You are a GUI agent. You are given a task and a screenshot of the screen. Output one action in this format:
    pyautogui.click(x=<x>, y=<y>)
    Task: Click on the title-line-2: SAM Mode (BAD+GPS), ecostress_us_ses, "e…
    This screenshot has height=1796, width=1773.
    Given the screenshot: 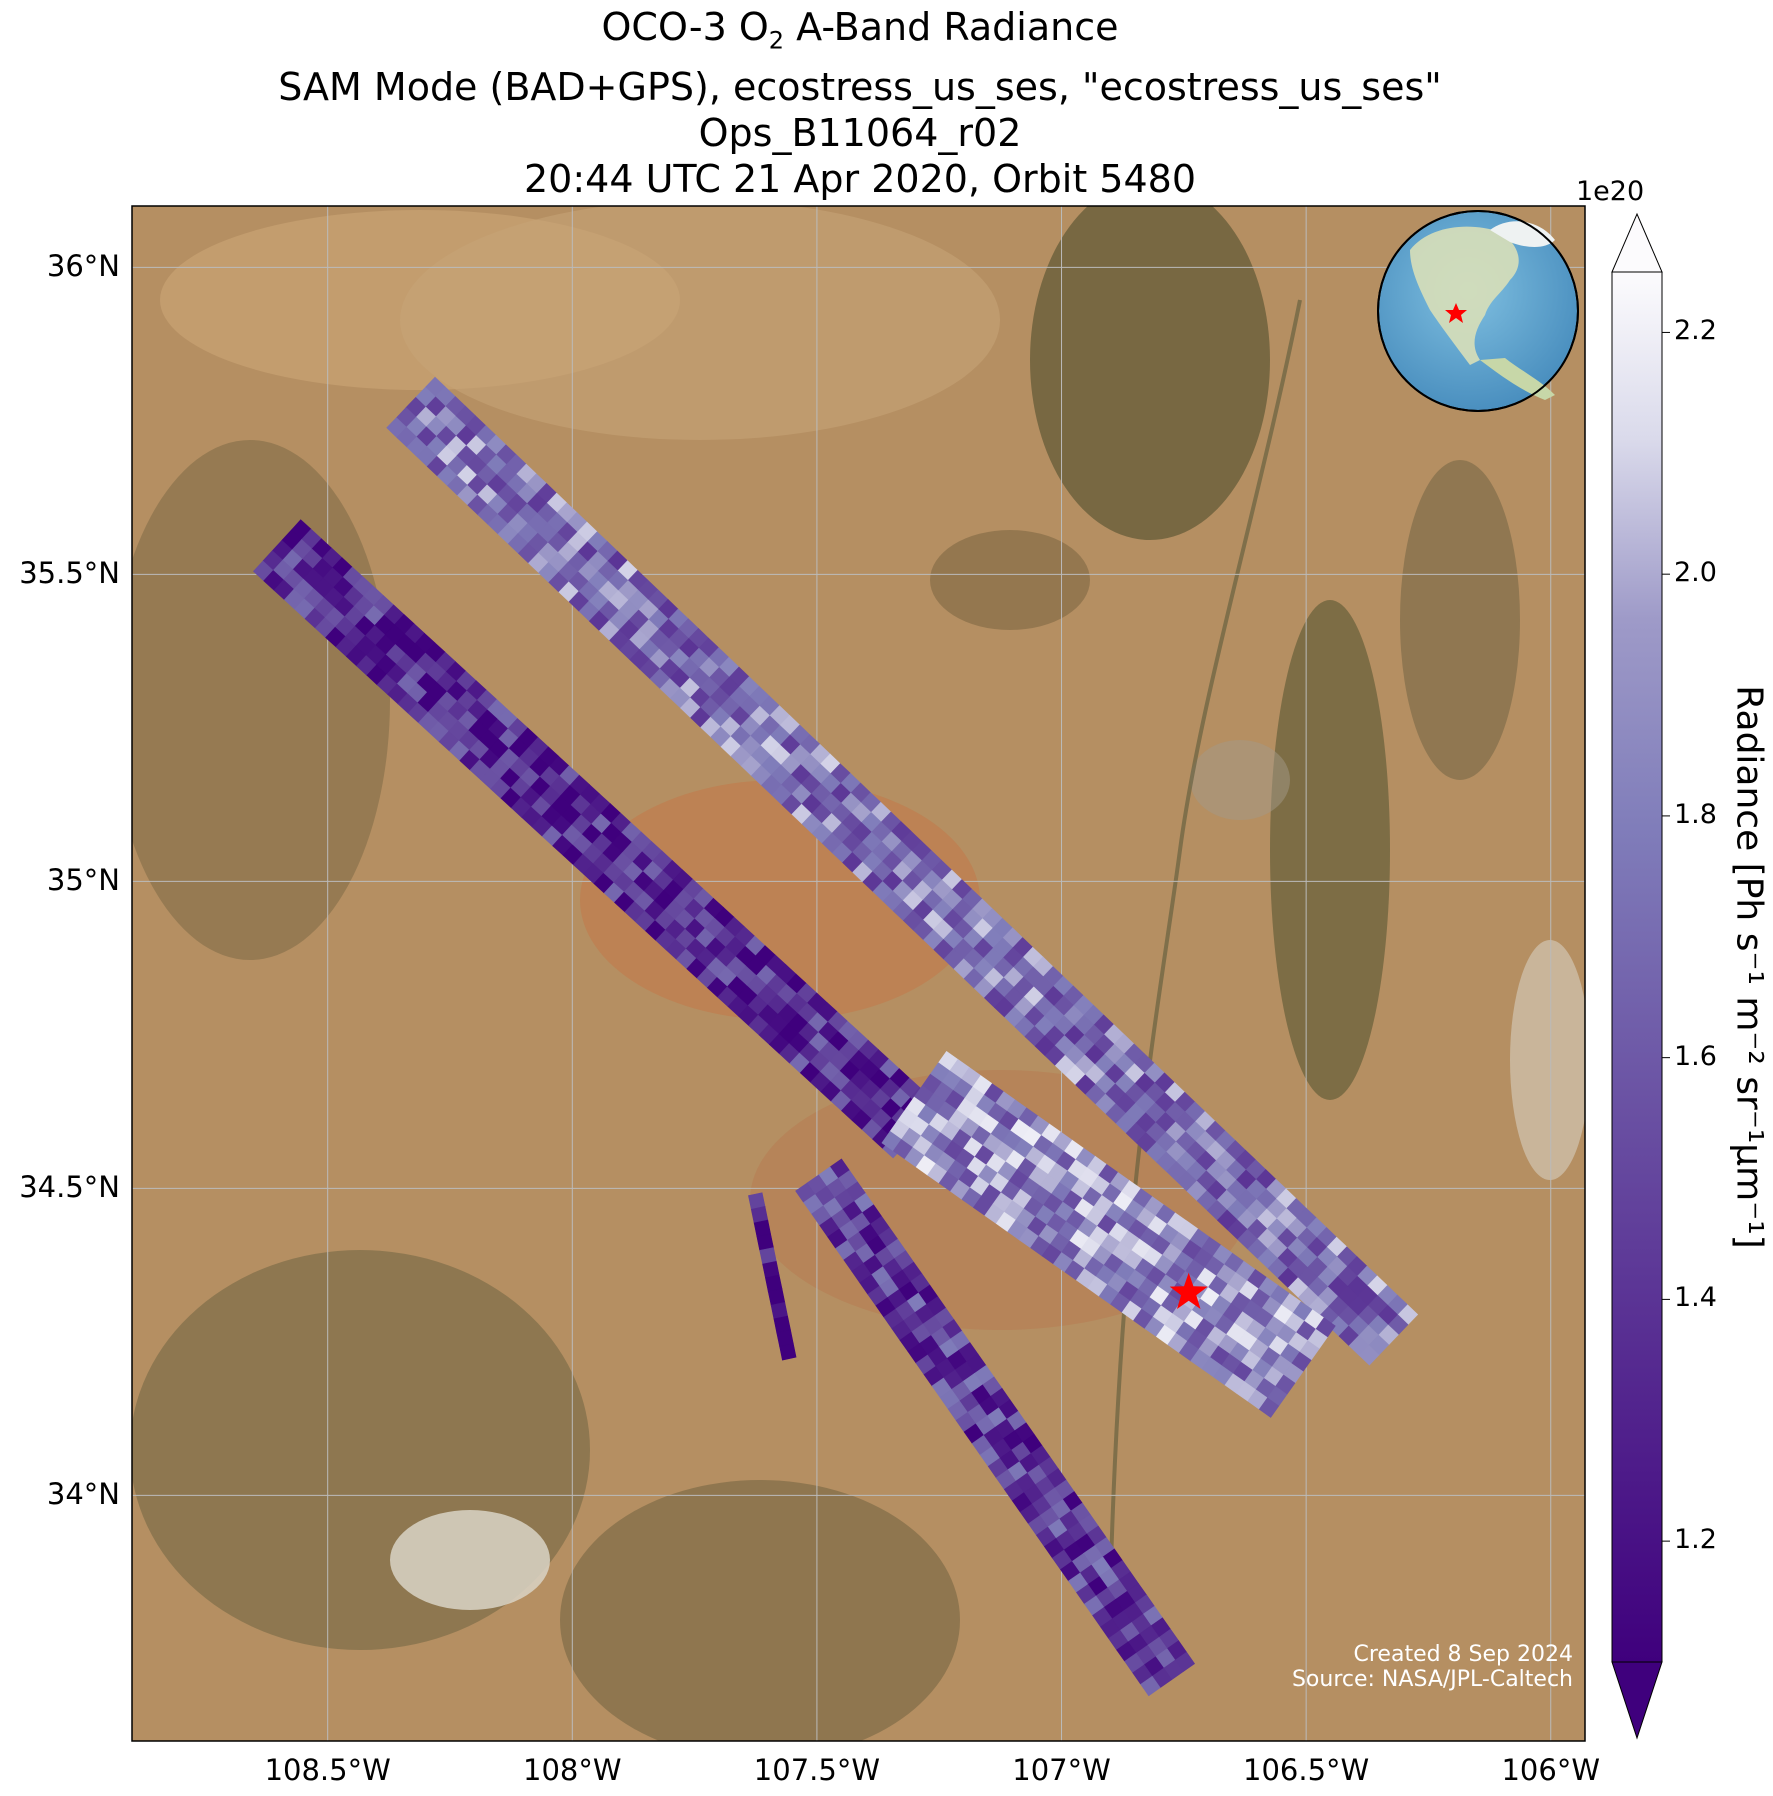 What is the action you would take?
    pyautogui.click(x=860, y=86)
    